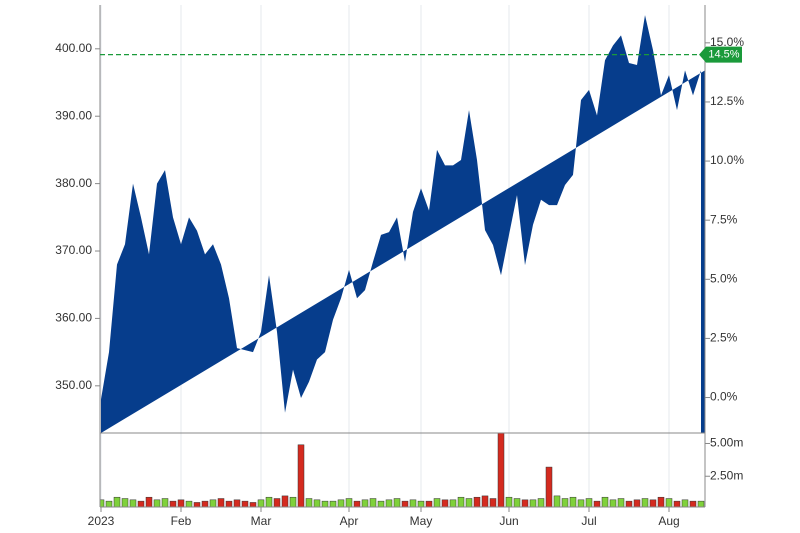 The height and width of the screenshot is (533, 800). Describe the element at coordinates (726, 475) in the screenshot. I see `volume-tick-label: 2.50m` at that location.